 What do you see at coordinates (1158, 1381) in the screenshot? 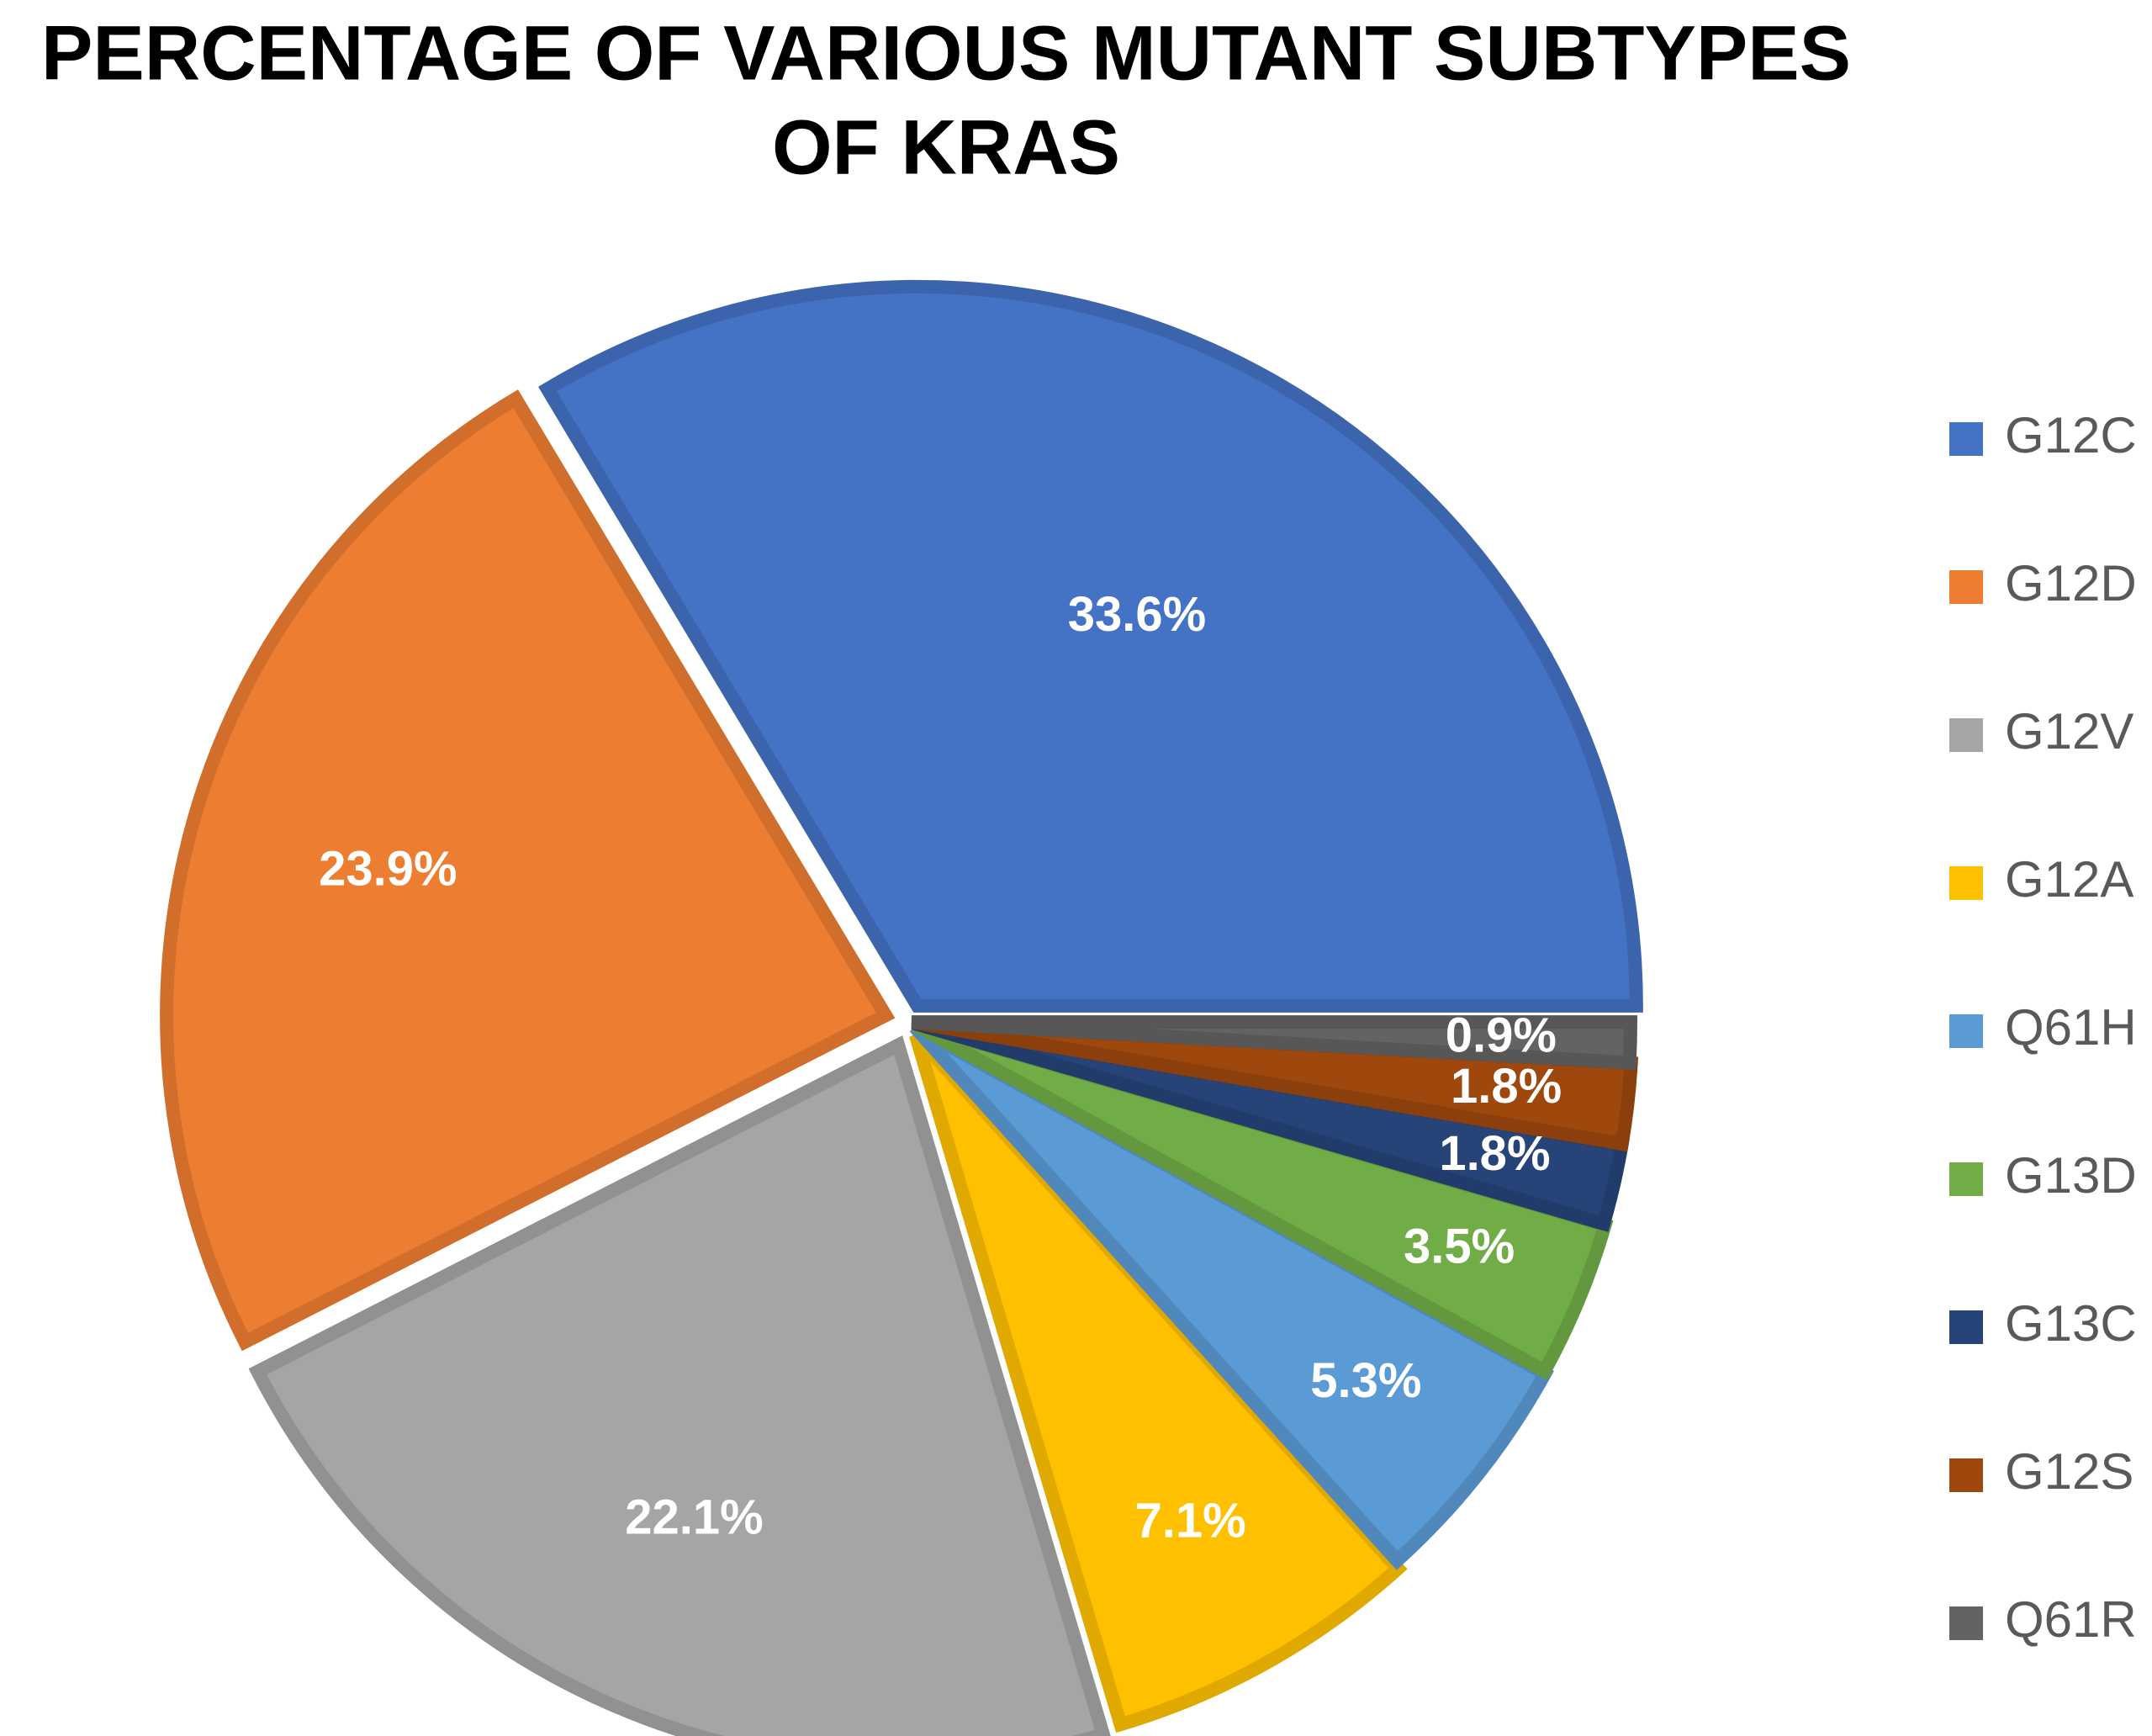
I see `pie-slice-g12a` at bounding box center [1158, 1381].